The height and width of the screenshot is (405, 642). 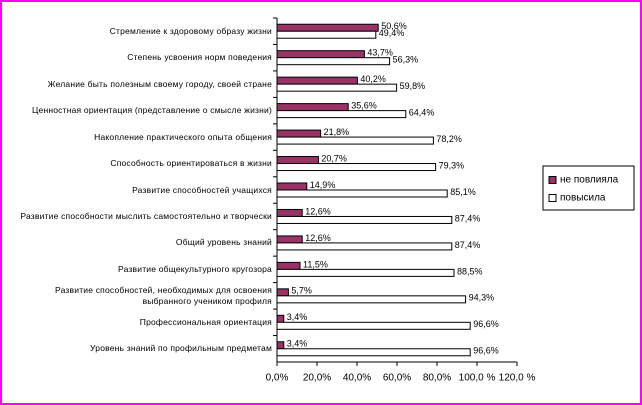 I want to click on category-label: Степень усвоения норм поведения, so click(x=199, y=57).